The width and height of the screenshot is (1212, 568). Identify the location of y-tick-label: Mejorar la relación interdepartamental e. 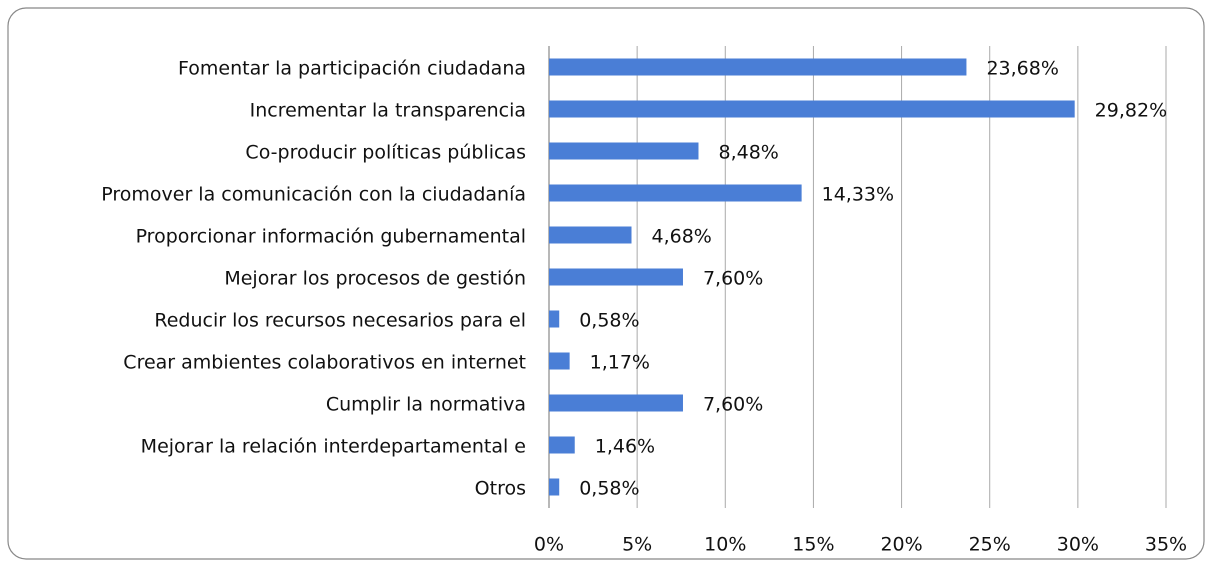
(333, 447).